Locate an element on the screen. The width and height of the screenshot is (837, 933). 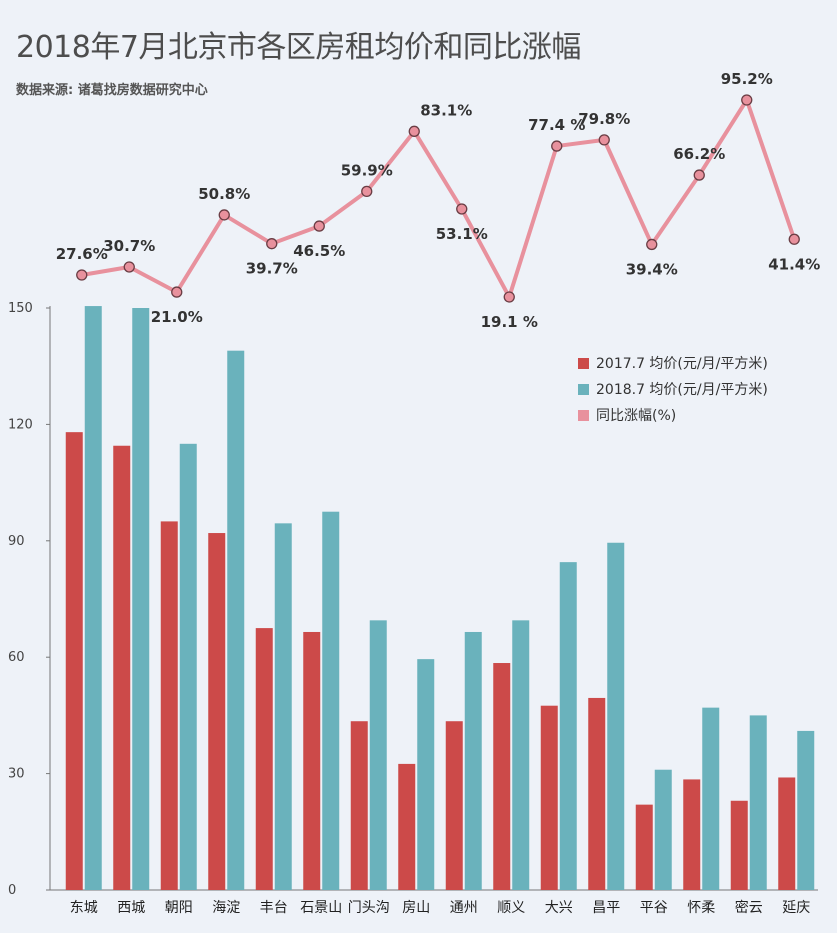
y-tick-label: 120 is located at coordinates (20, 424).